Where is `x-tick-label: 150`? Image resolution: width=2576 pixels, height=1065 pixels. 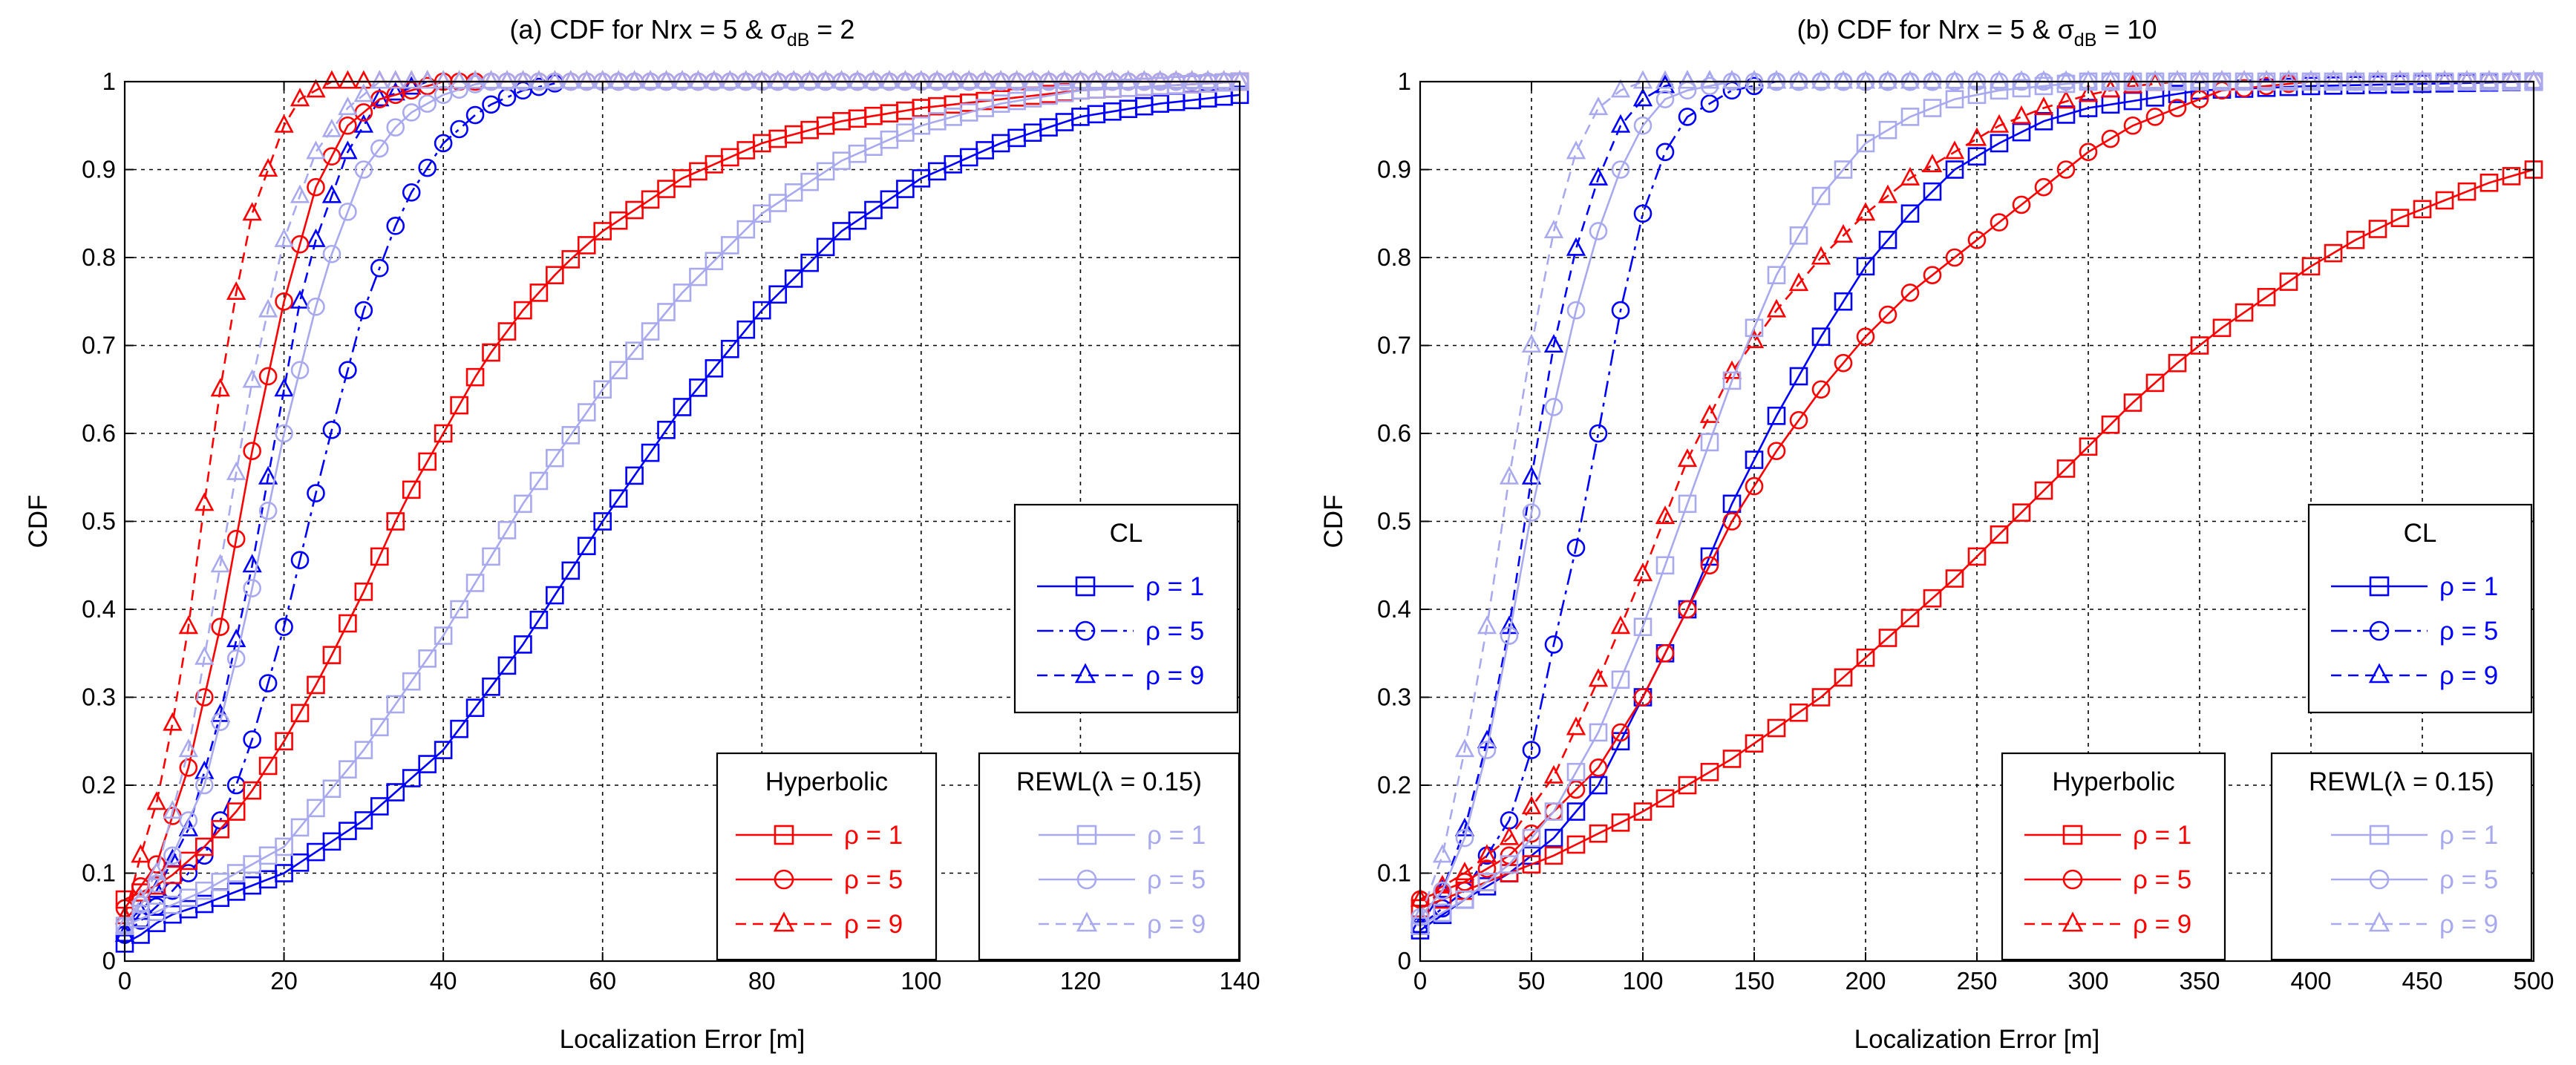 x-tick-label: 150 is located at coordinates (1753, 980).